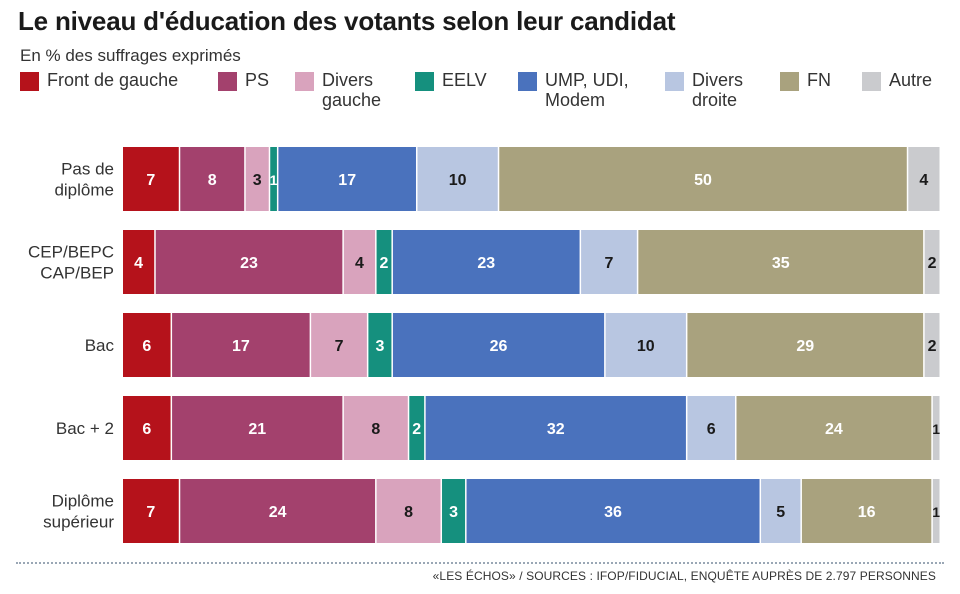  Describe the element at coordinates (480, 563) in the screenshot. I see `footer-divider` at that location.